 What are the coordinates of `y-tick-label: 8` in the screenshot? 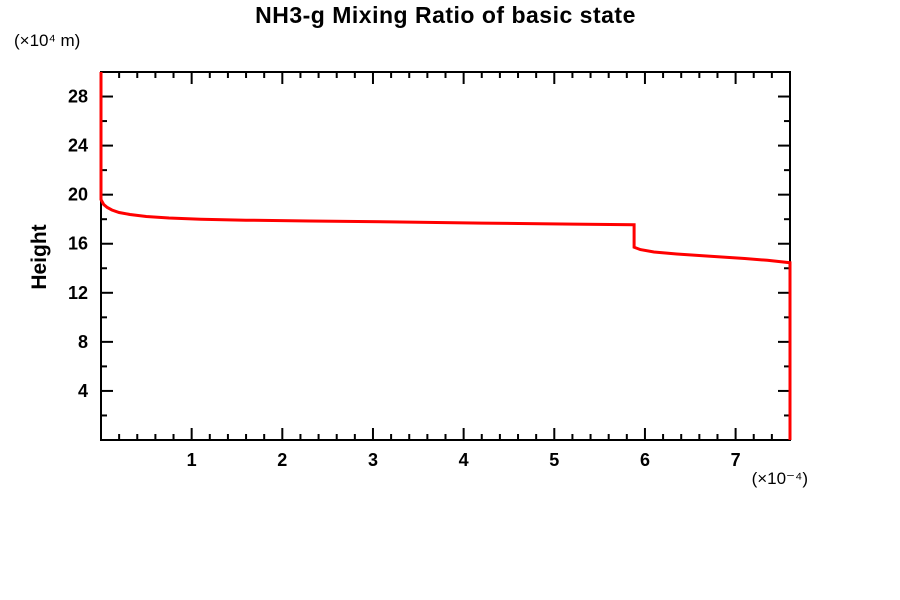 It's located at (83, 342).